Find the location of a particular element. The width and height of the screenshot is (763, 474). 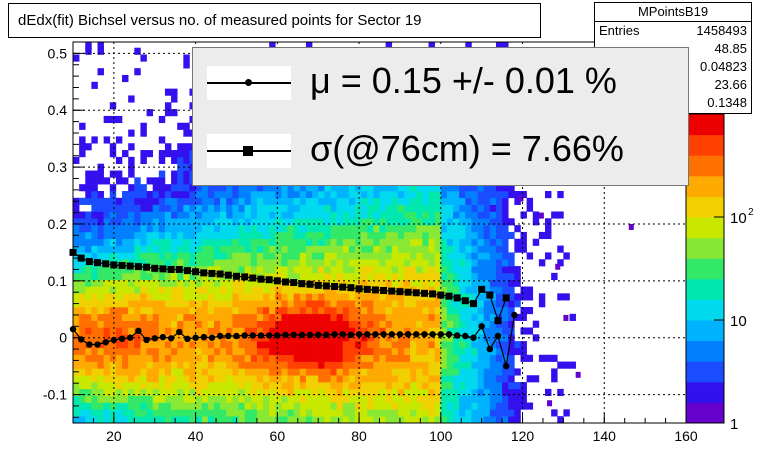

legend-entry-sigma: σ(@76cm) = 7.66% is located at coordinates (440, 150).